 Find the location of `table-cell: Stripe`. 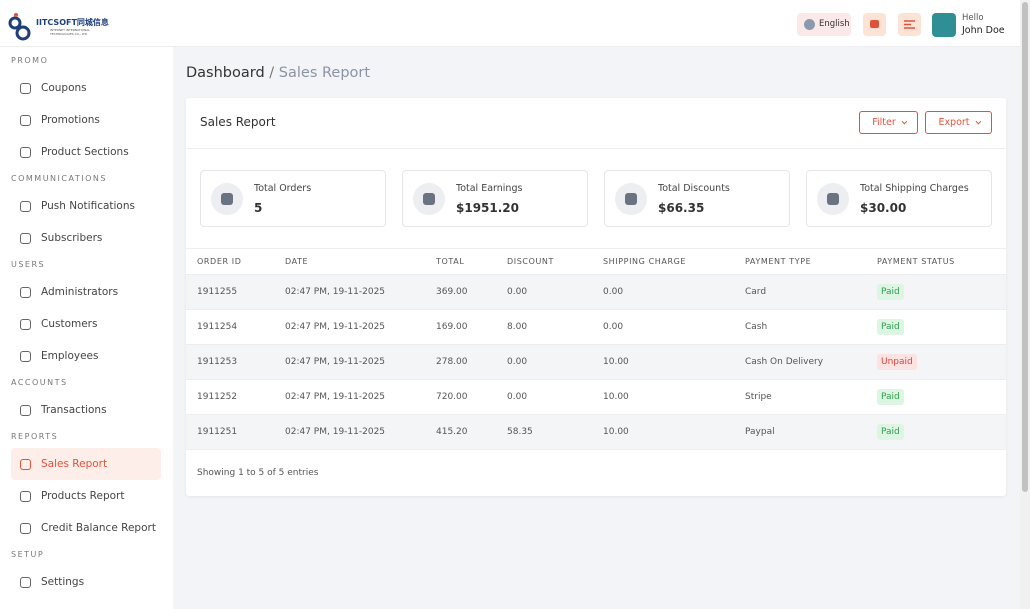

table-cell: Stripe is located at coordinates (758, 397).